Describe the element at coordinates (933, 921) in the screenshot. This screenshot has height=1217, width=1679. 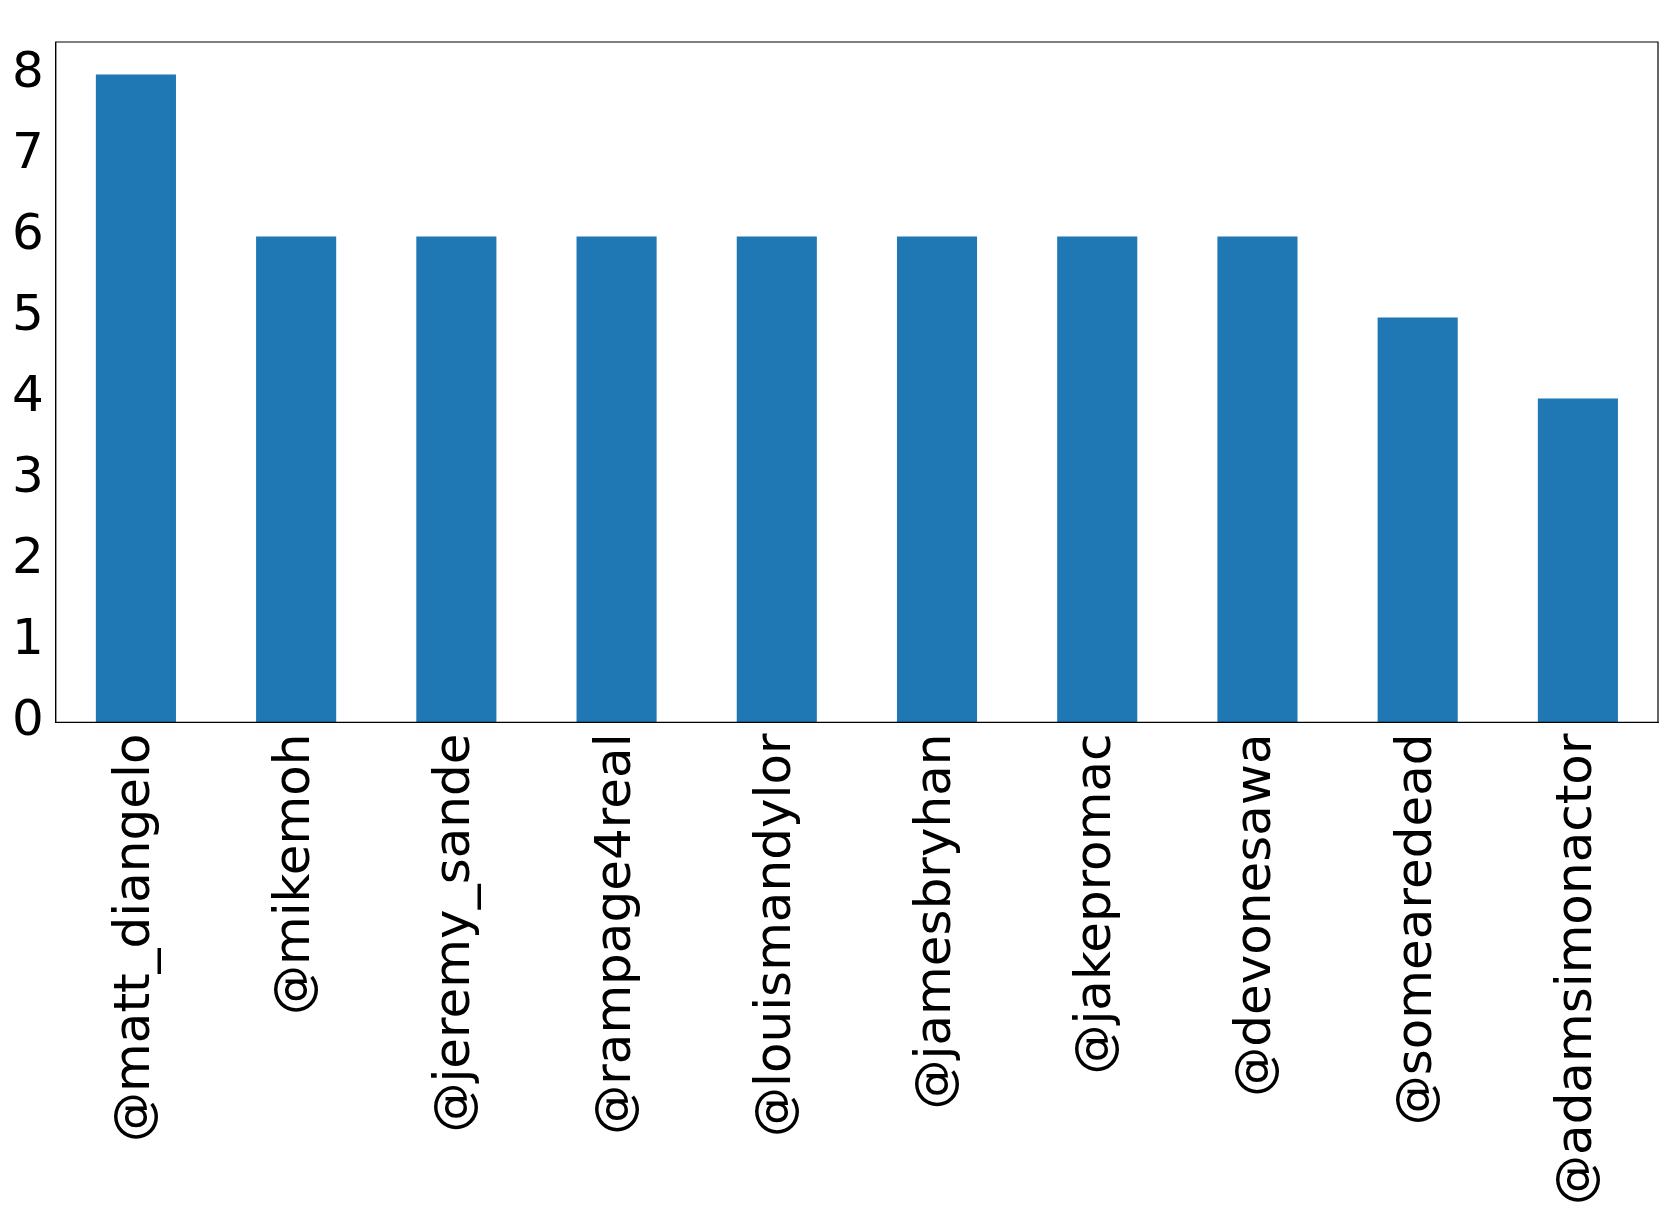
I see `x-tick-label: @jamesbryhan` at that location.